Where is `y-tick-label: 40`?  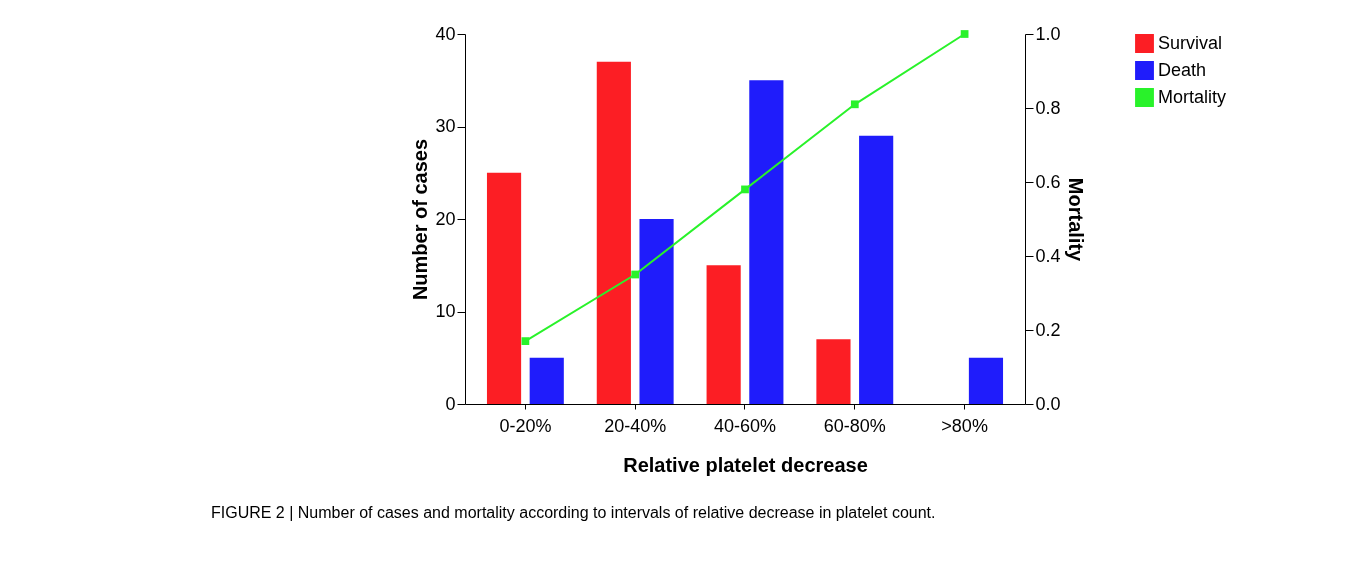 y-tick-label: 40 is located at coordinates (445, 33).